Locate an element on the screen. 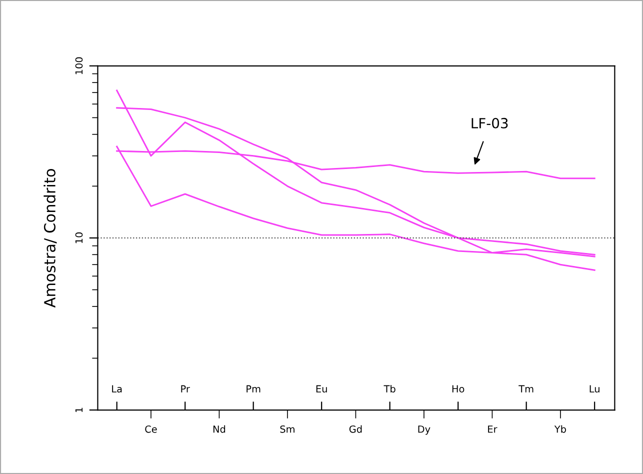 The width and height of the screenshot is (643, 474). x-tick-label: Ho is located at coordinates (458, 389).